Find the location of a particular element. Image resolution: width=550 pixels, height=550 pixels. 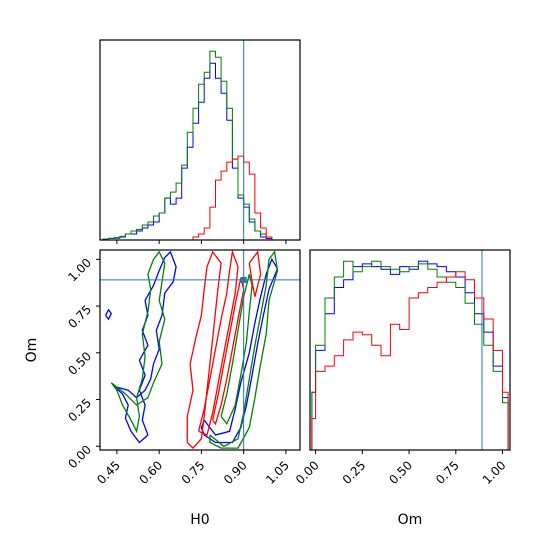

contour-x-ticks: 0.45 0.60 0.75 0.90 1.05 is located at coordinates (193, 468).